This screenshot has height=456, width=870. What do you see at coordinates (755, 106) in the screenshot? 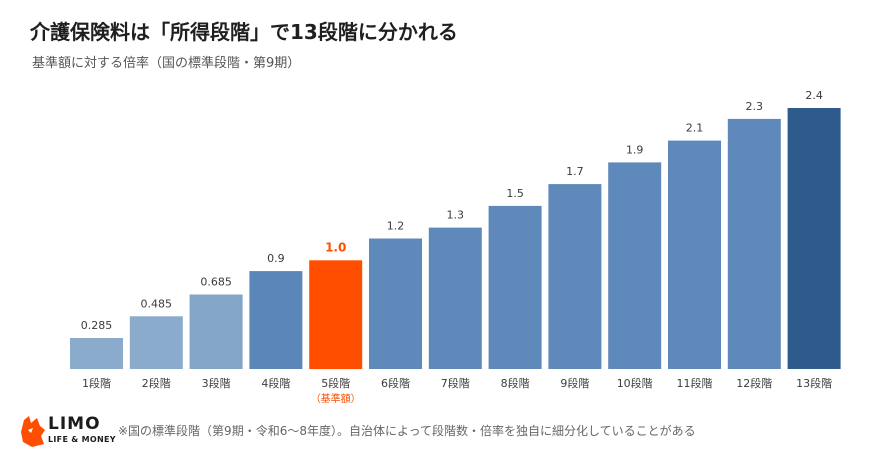
I see `data-label: 2.3` at bounding box center [755, 106].